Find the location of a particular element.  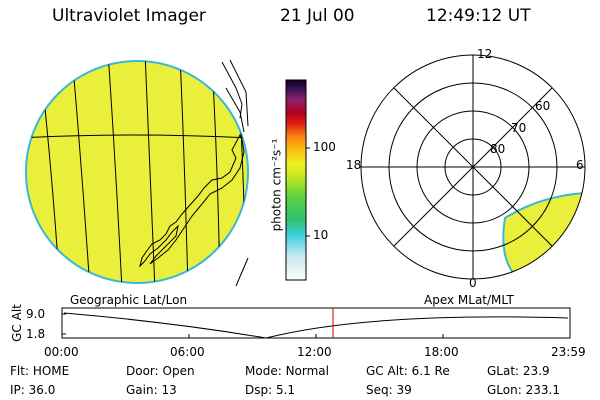

geographic-label: Geographic Lat/Lon is located at coordinates (129, 300).